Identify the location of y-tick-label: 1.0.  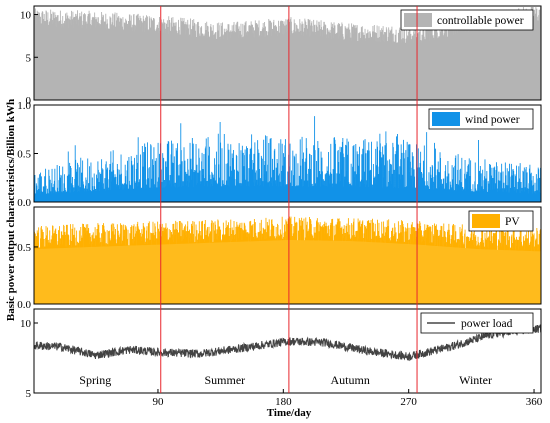
(24, 106).